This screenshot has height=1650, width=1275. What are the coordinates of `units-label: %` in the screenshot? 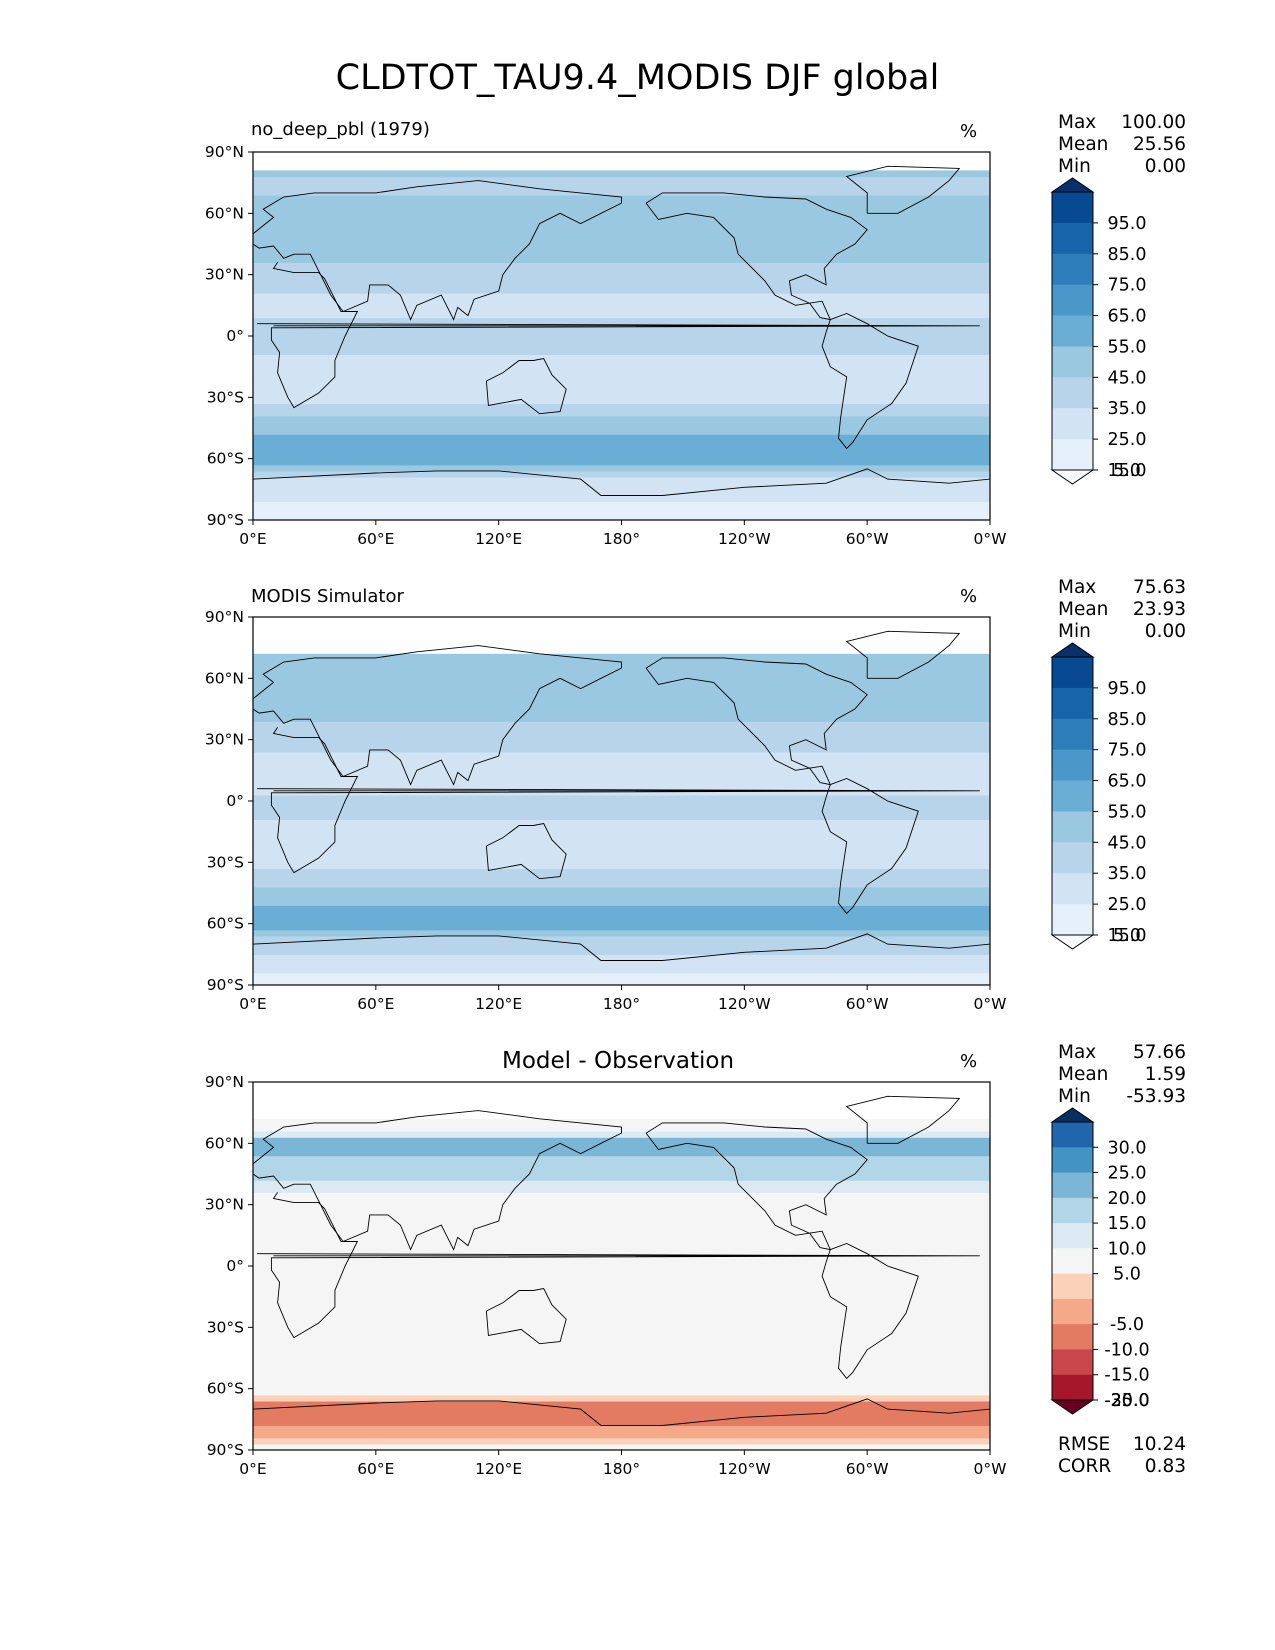 It's located at (969, 1061).